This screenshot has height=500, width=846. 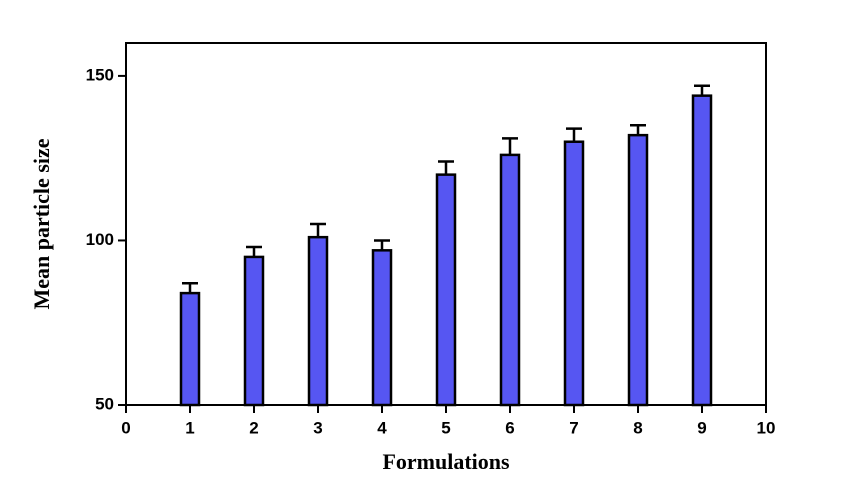 What do you see at coordinates (701, 427) in the screenshot?
I see `x-tick-label: 9` at bounding box center [701, 427].